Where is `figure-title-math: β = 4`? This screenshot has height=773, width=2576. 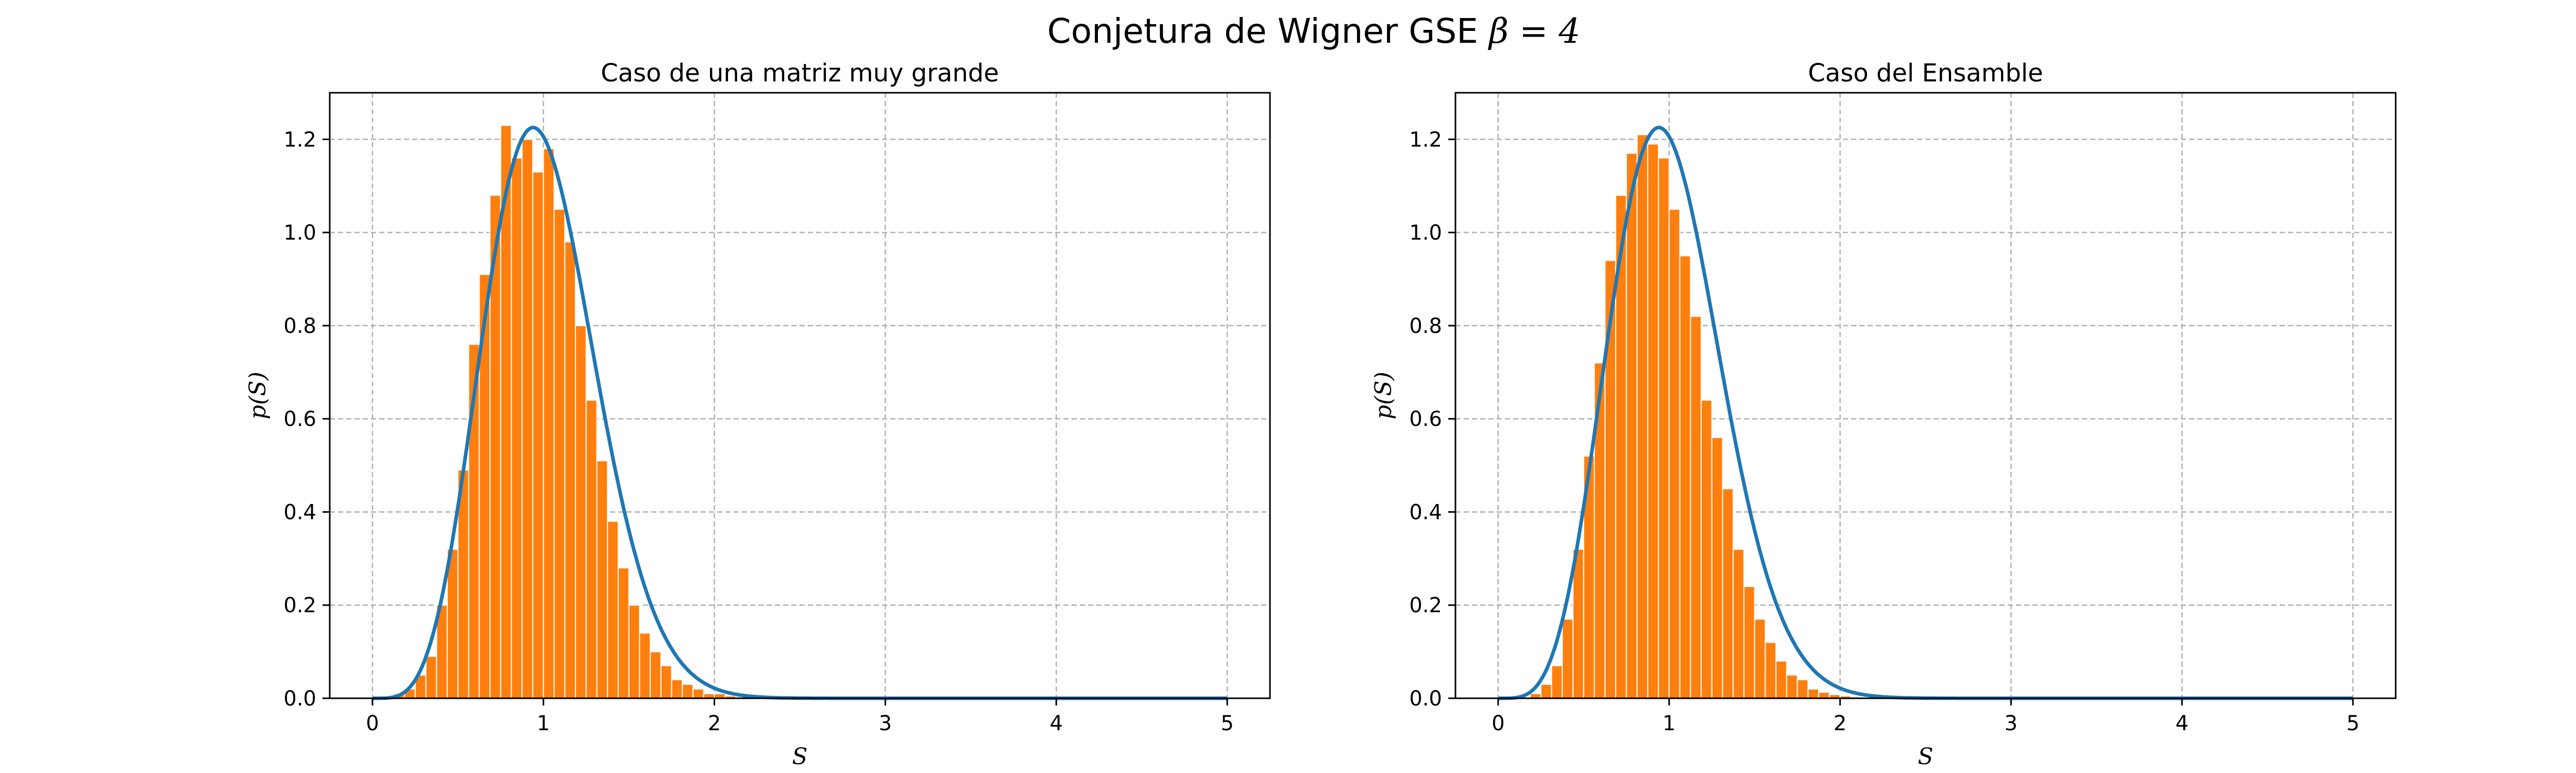
figure-title-math: β = 4 is located at coordinates (1533, 31).